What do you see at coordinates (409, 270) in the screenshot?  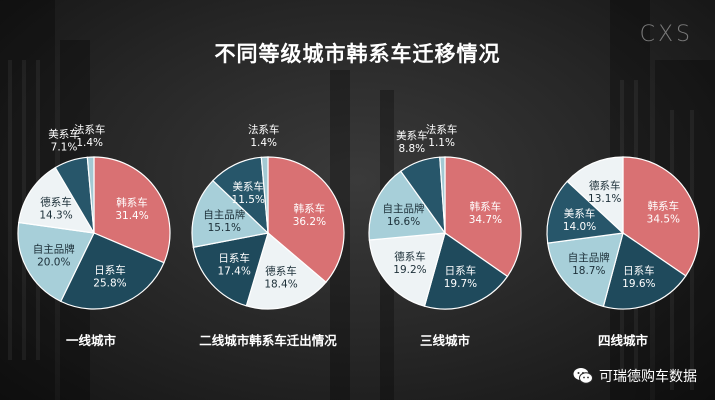 I see `slice-value-label: 19.2%` at bounding box center [409, 270].